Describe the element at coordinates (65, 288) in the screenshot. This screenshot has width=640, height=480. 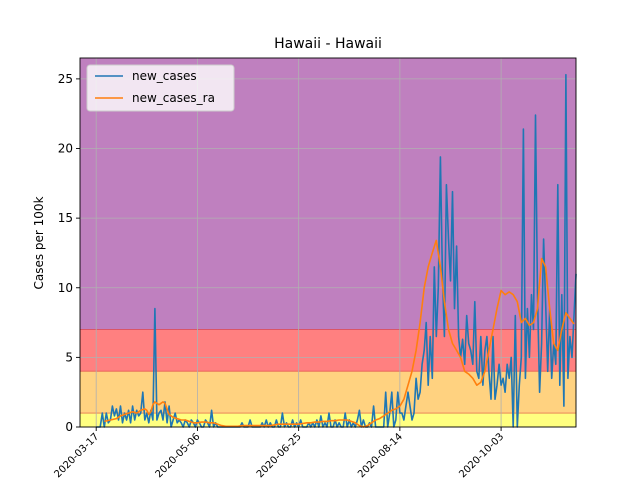
I see `y-tick-label-2: 10` at that location.